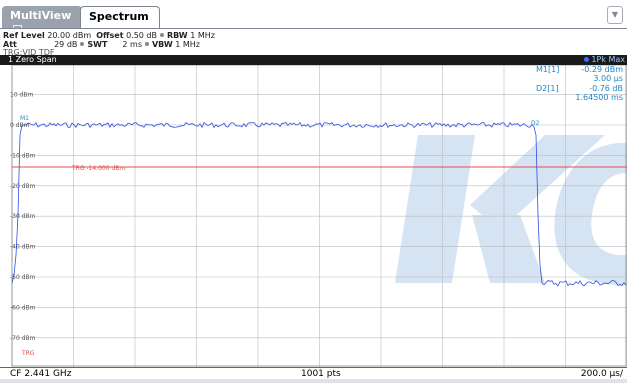  What do you see at coordinates (23, 155) in the screenshot?
I see `y-axis-label: -10 dBm` at bounding box center [23, 155].